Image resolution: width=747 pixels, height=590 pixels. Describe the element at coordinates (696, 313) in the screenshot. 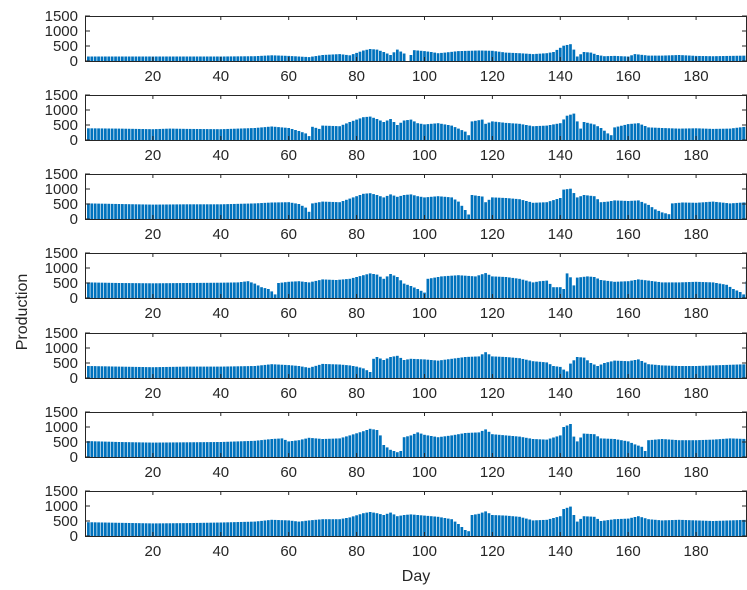

I see `x-tick-label: 180` at that location.